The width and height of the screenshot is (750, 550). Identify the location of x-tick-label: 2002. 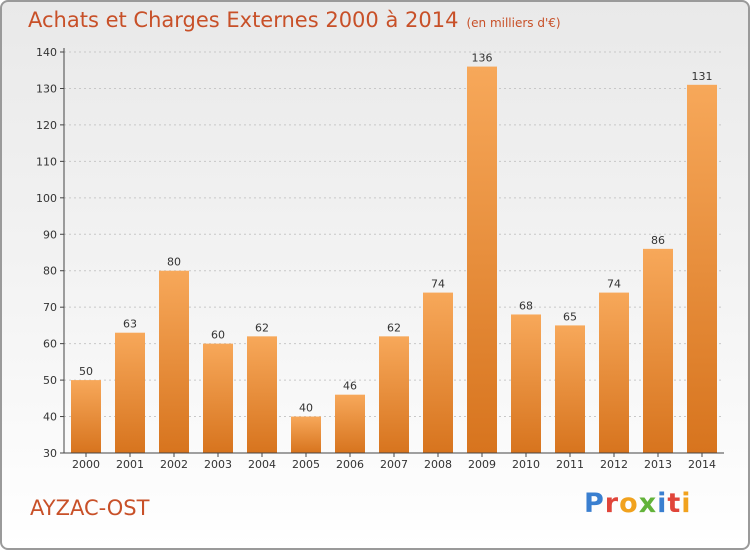
(174, 464).